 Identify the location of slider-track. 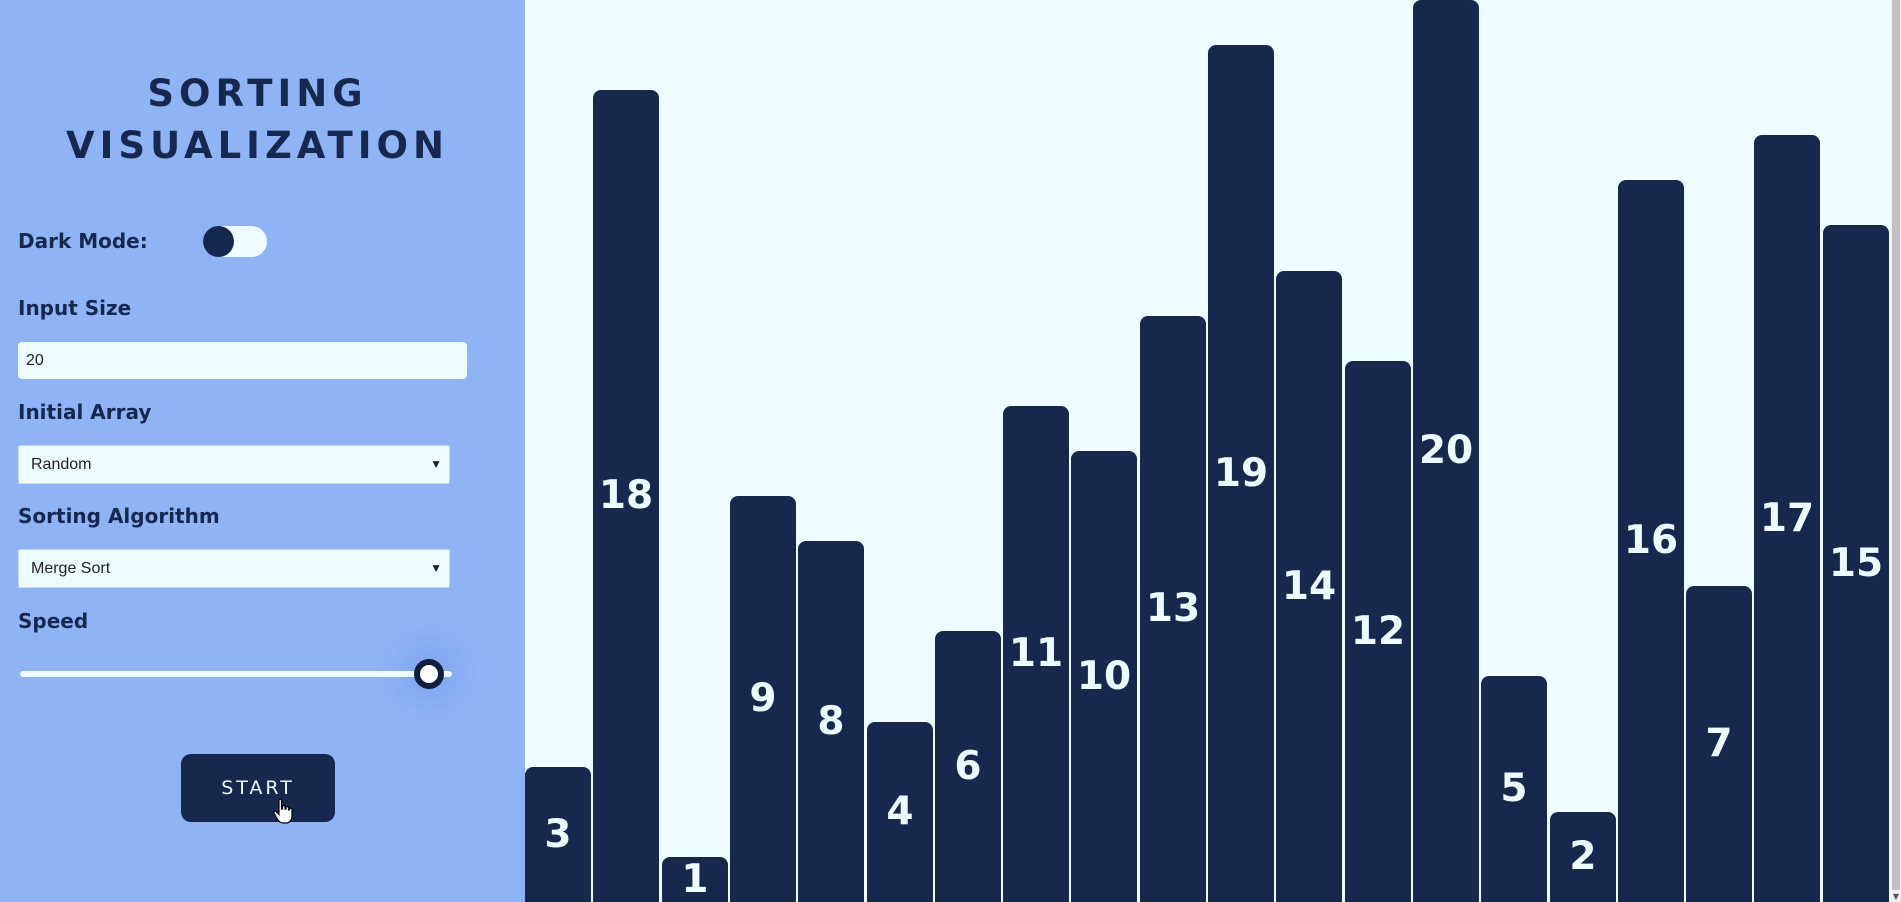
(236, 674).